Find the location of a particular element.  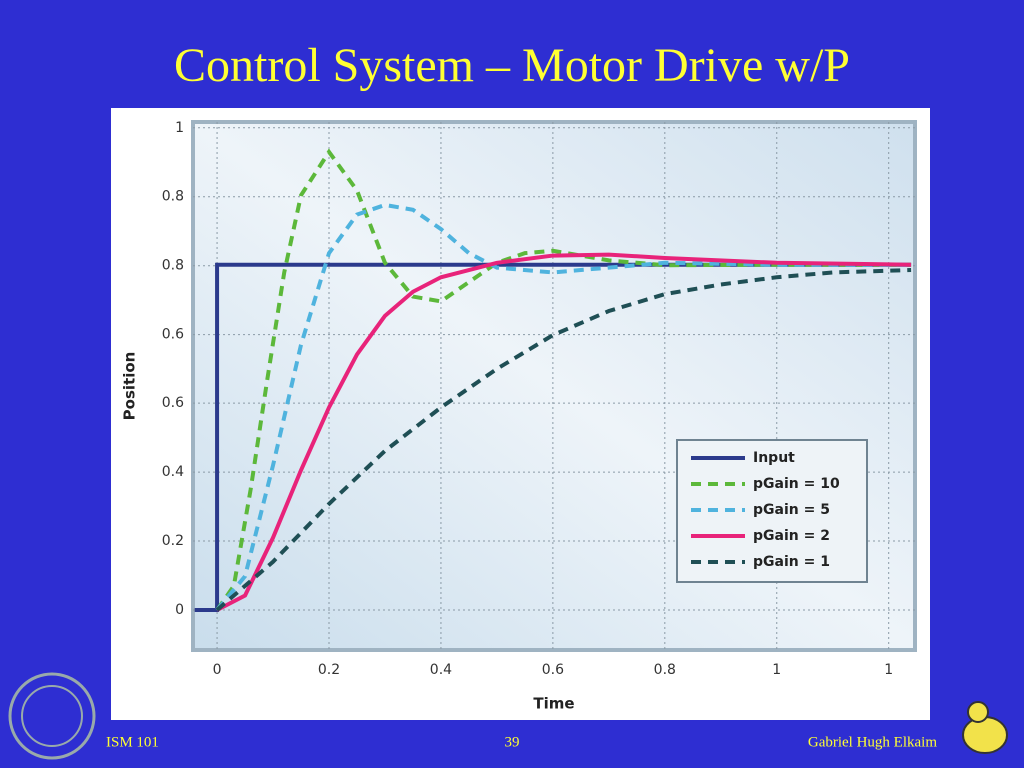

y-axis-label: Position is located at coordinates (130, 386).